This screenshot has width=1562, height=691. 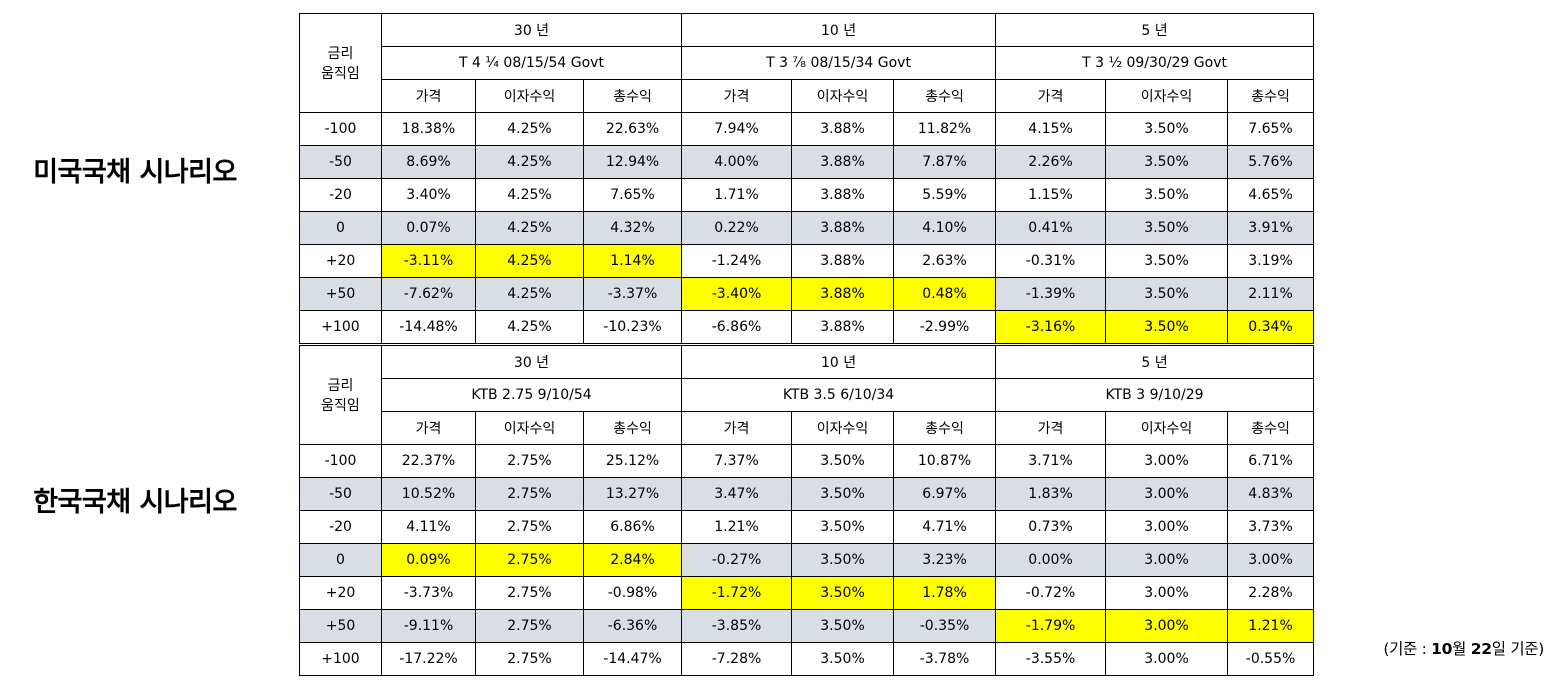 What do you see at coordinates (945, 228) in the screenshot?
I see `value-cell: 4.10%` at bounding box center [945, 228].